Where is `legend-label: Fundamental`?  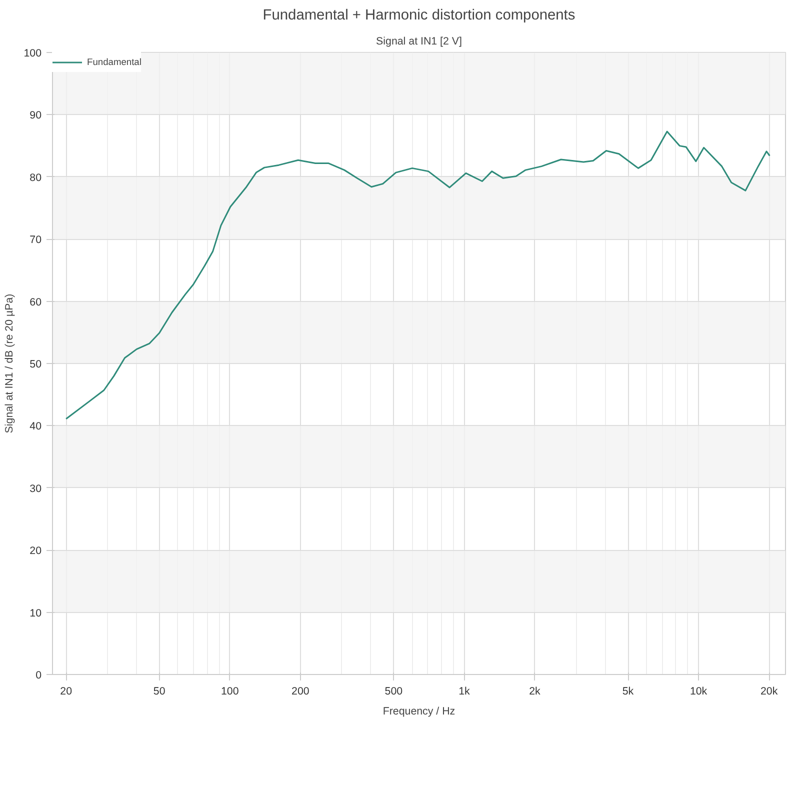 legend-label: Fundamental is located at coordinates (114, 62).